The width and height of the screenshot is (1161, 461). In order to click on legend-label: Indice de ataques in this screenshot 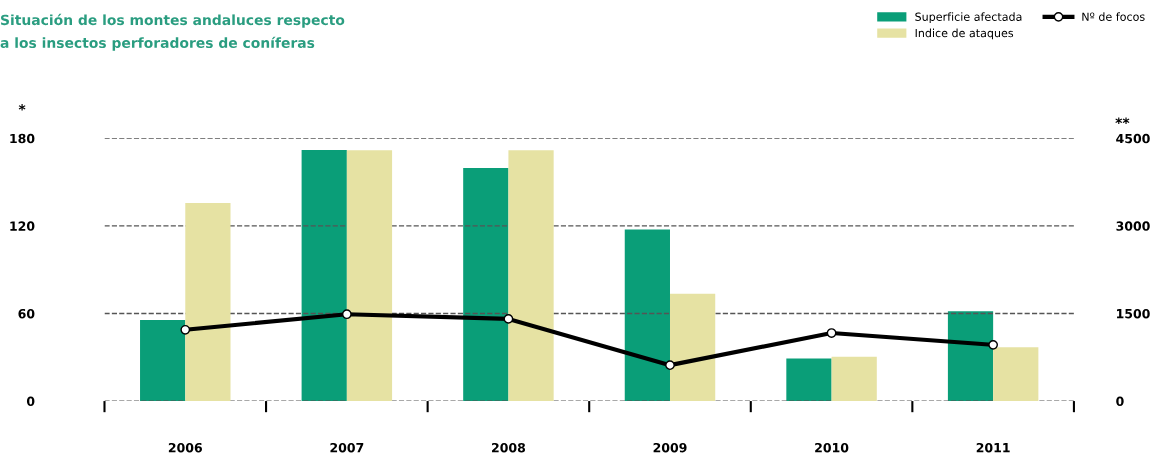, I will do `click(964, 34)`.